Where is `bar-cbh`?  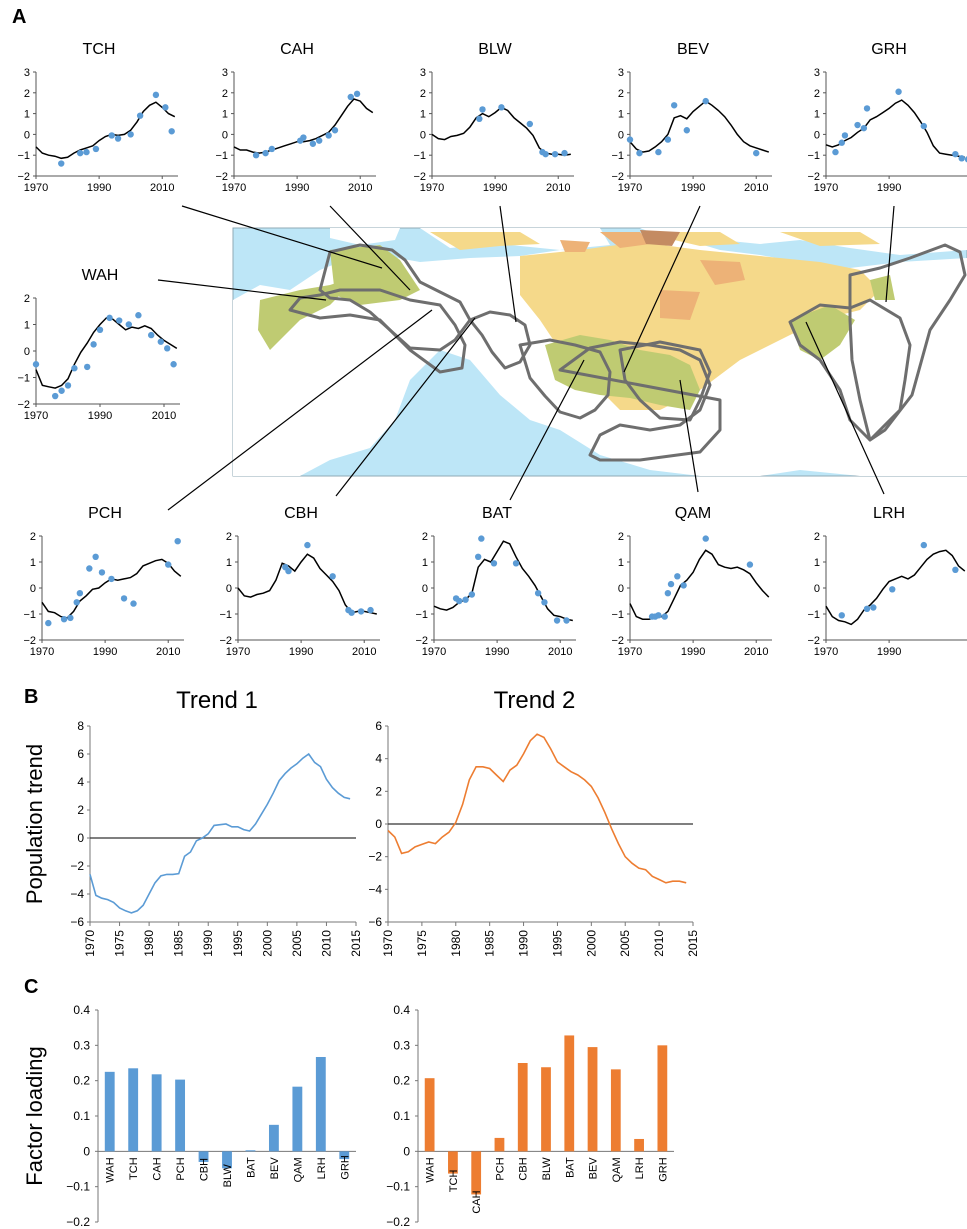
bar-cbh is located at coordinates (203, 1156).